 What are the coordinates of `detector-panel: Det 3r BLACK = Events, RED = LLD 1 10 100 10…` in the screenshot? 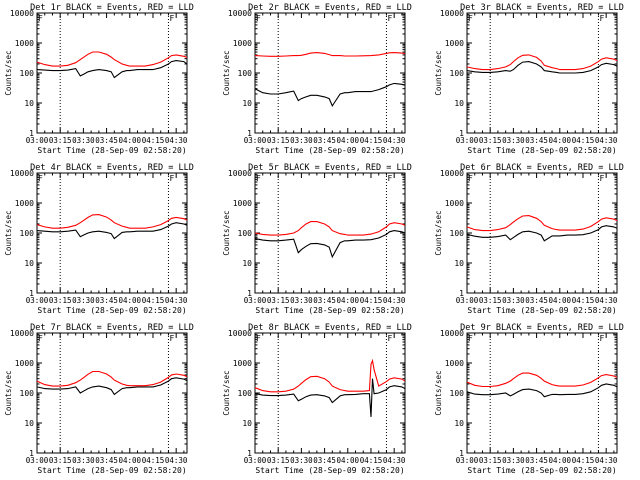 It's located at (529, 79).